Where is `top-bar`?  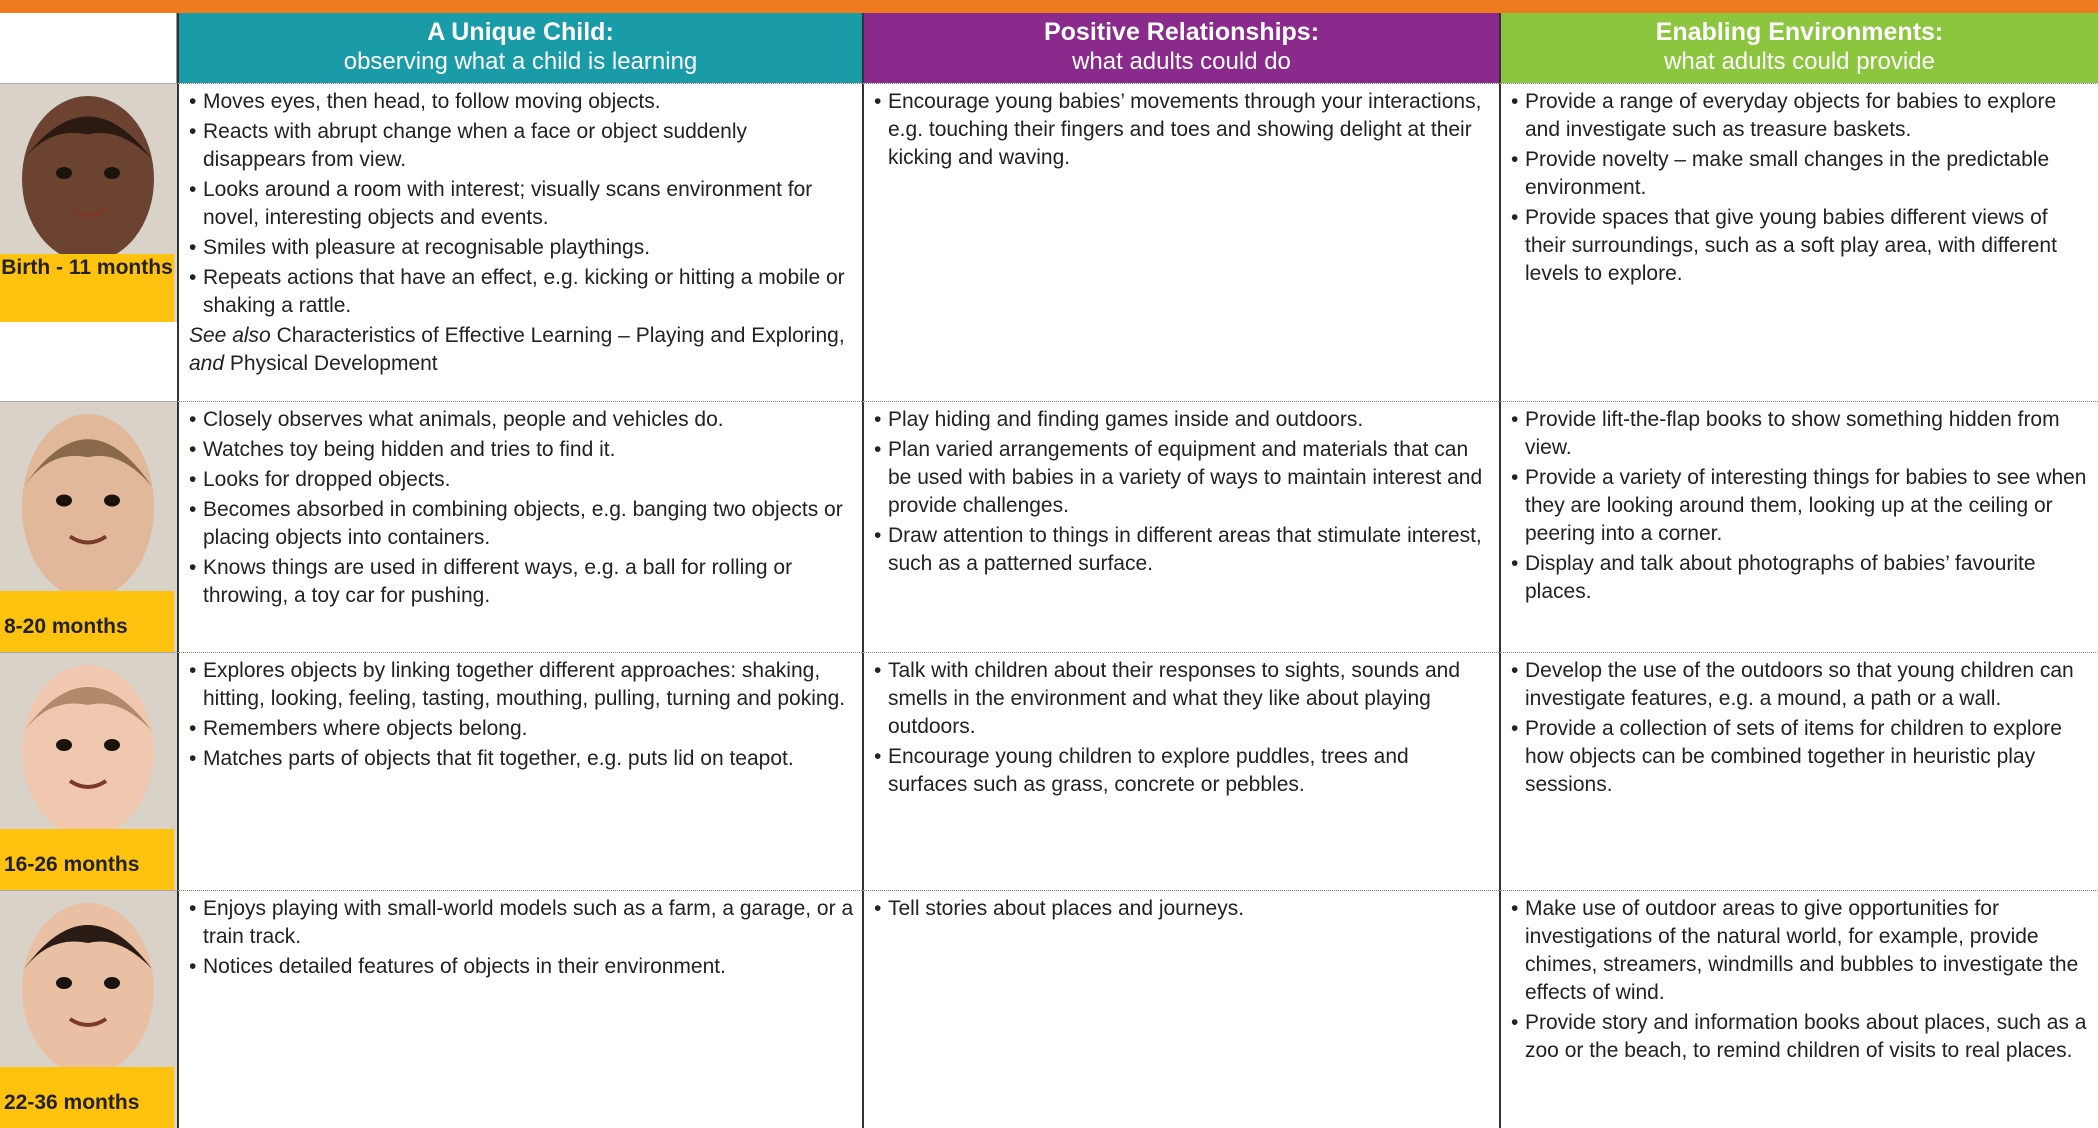 top-bar is located at coordinates (1049, 6).